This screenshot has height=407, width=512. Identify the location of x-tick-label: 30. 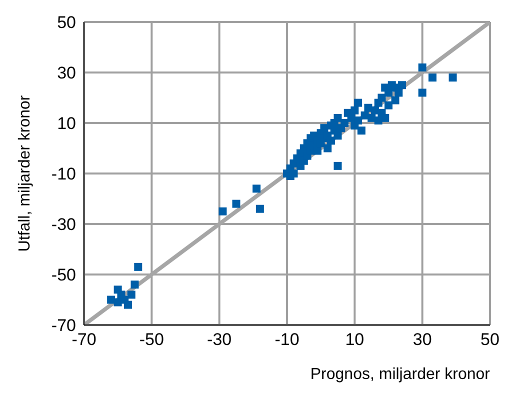
(422, 340).